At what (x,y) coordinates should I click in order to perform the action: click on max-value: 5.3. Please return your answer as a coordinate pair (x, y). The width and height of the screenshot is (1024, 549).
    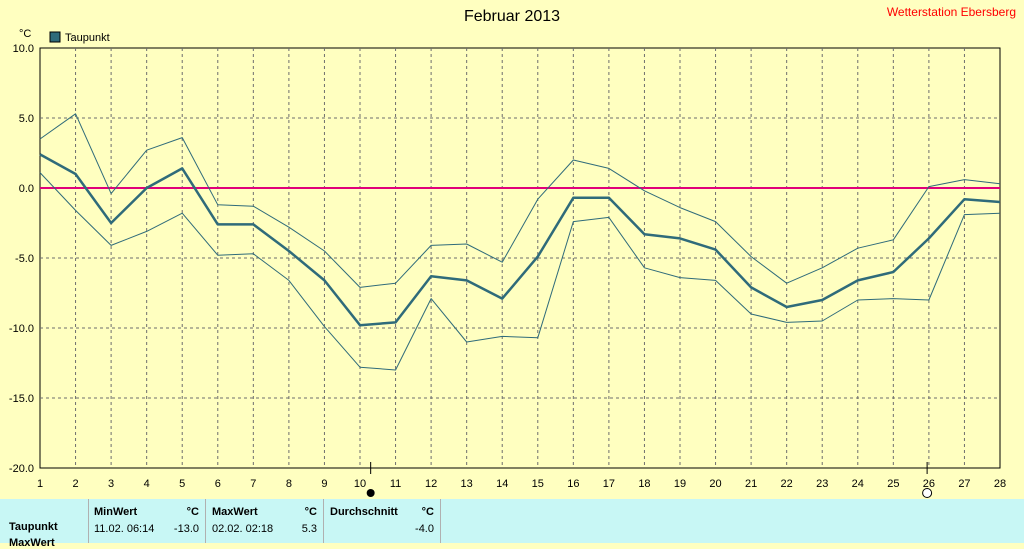
    Looking at the image, I should click on (309, 529).